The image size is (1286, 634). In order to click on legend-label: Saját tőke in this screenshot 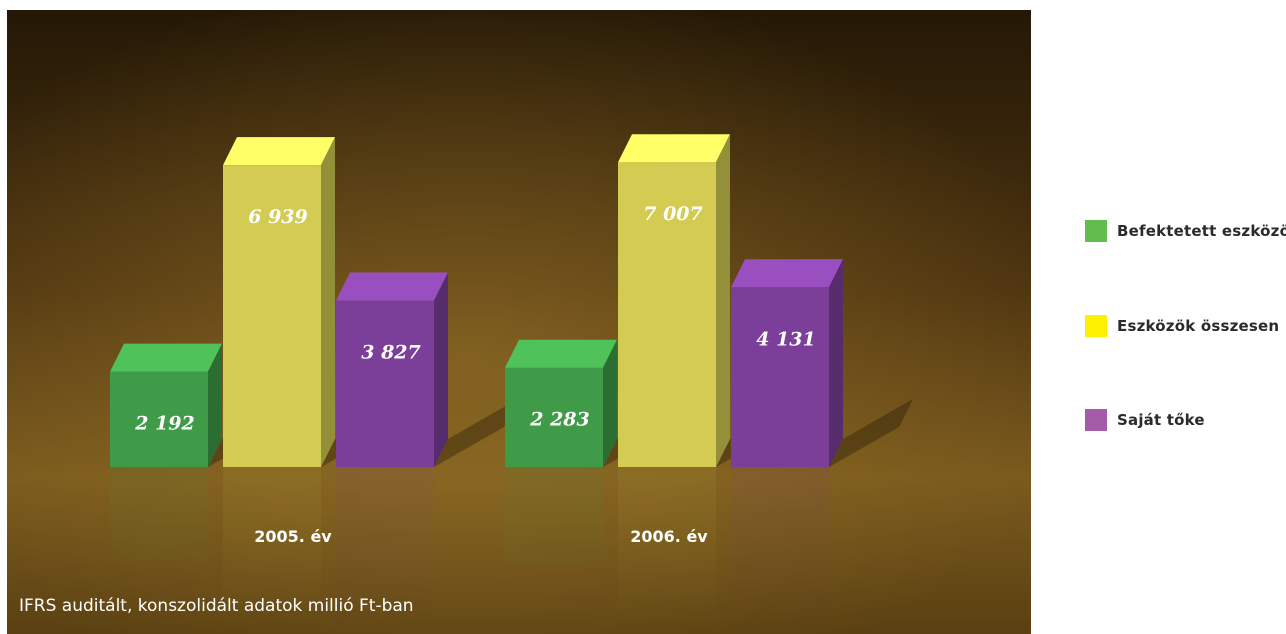, I will do `click(1161, 420)`.